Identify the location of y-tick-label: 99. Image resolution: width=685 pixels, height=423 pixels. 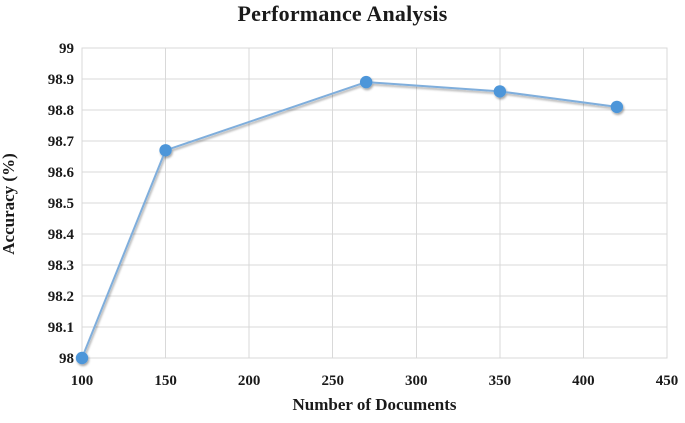
(66, 49).